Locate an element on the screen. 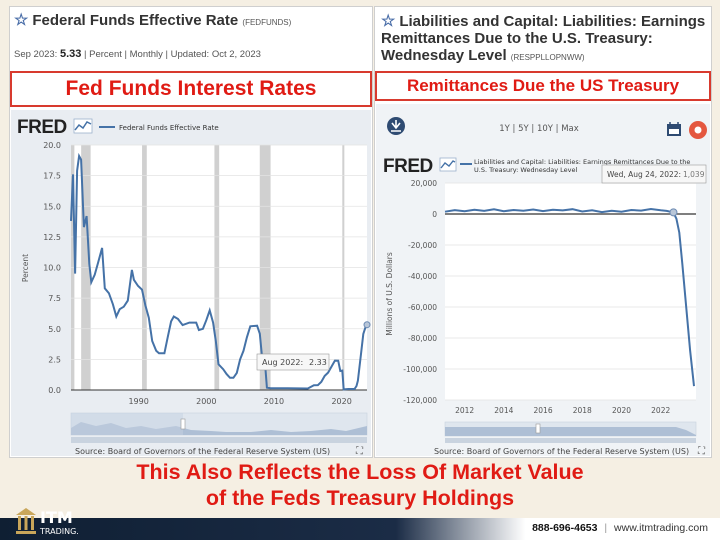  y-tick-label: -60,000 is located at coordinates (422, 307).